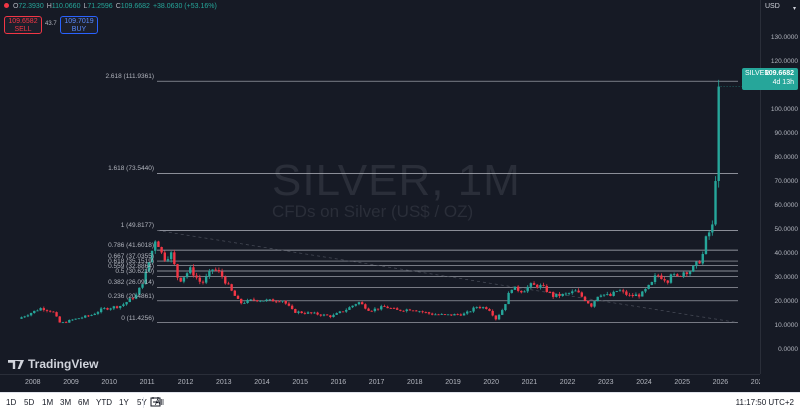 The height and width of the screenshot is (412, 800). What do you see at coordinates (53, 364) in the screenshot?
I see `tradingview-logo: TradingView` at bounding box center [53, 364].